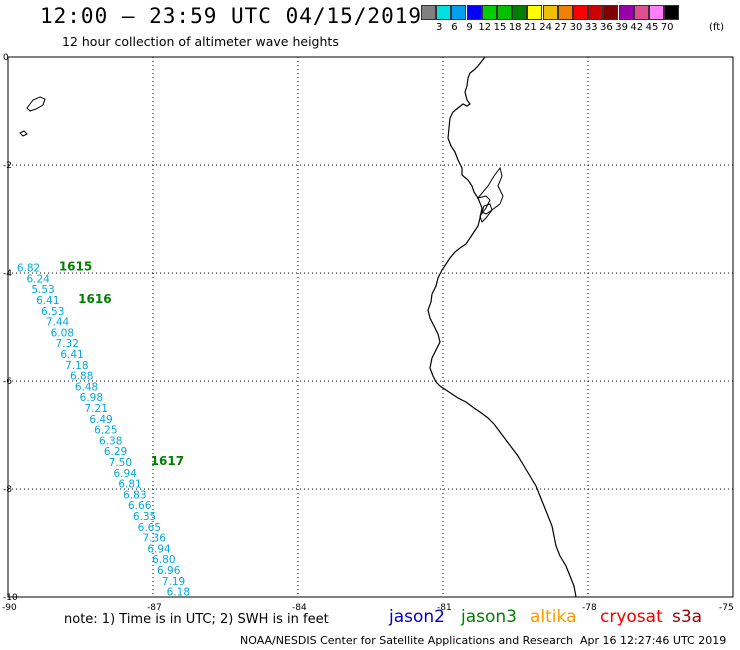 The image size is (740, 650). What do you see at coordinates (7, 382) in the screenshot?
I see `lat-tick-label: -6` at bounding box center [7, 382].